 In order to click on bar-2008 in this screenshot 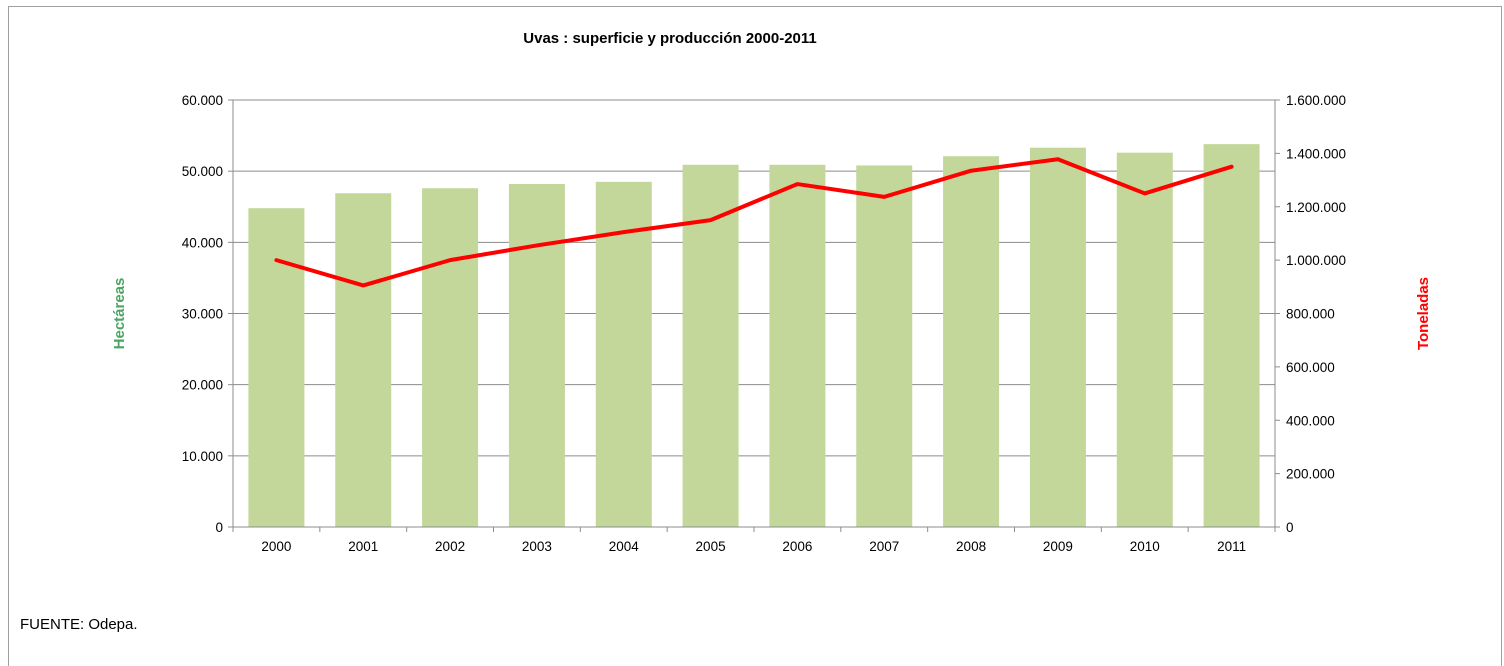, I will do `click(971, 341)`.